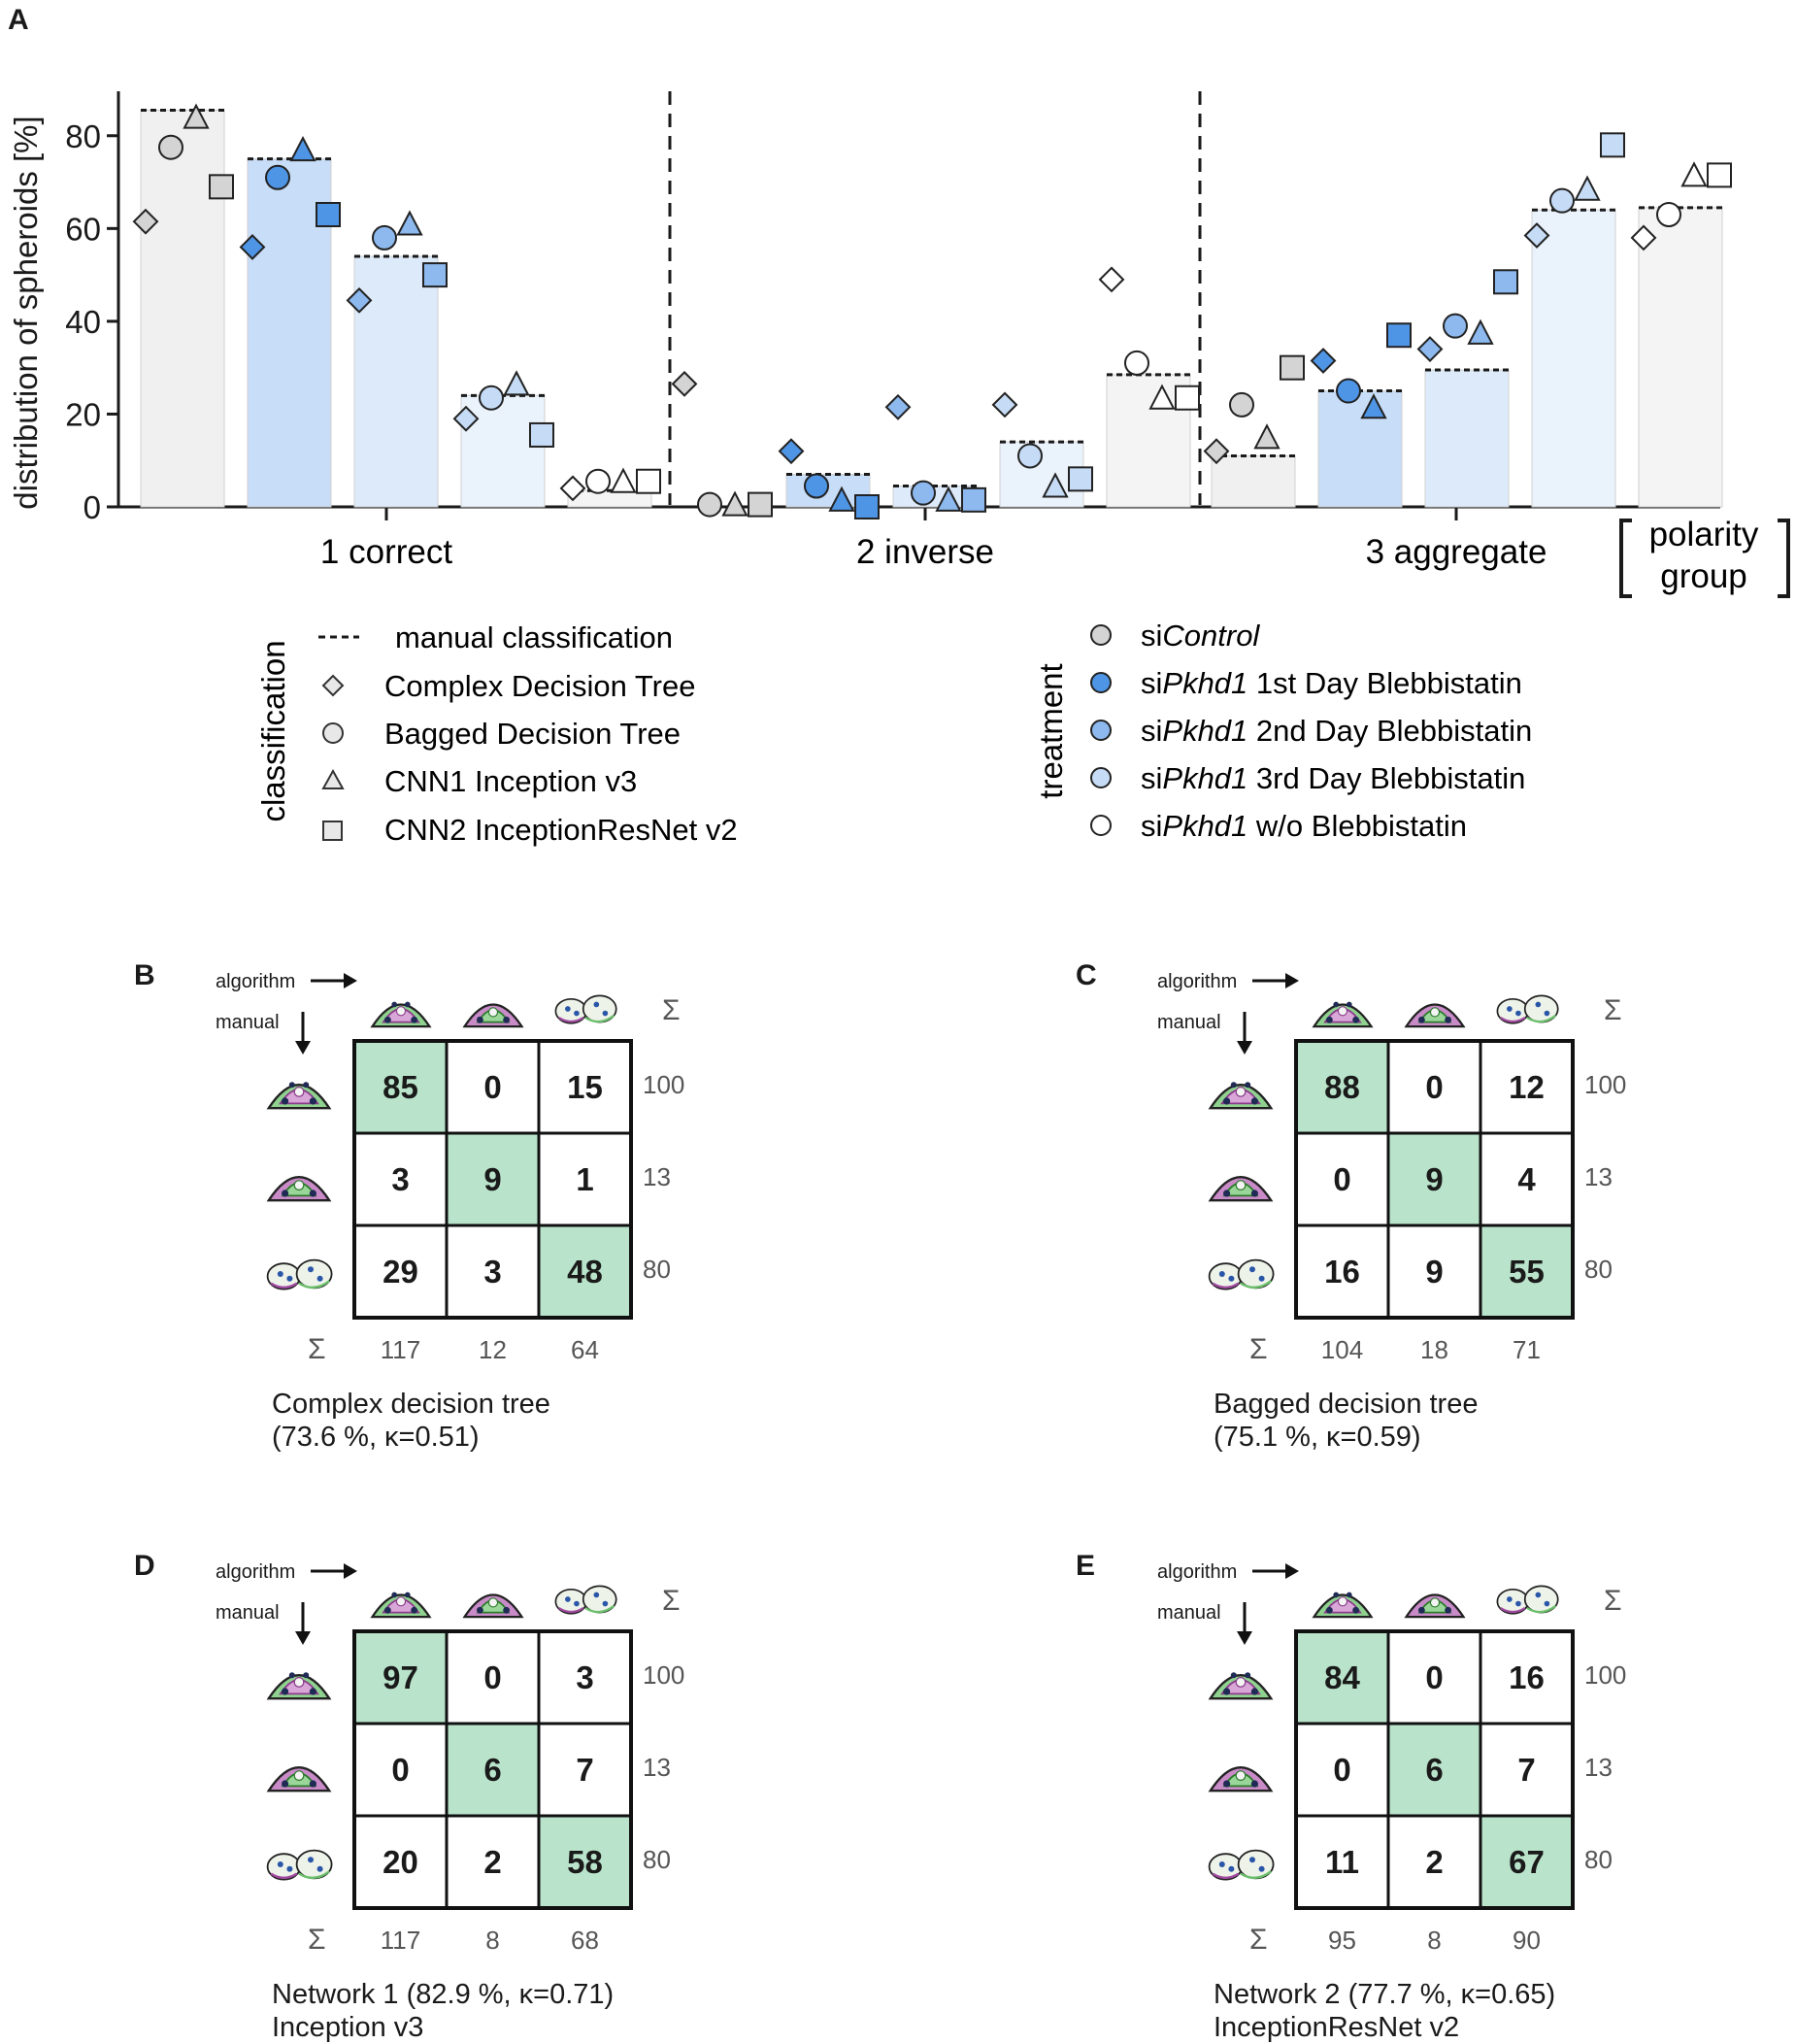 The width and height of the screenshot is (1796, 2044). I want to click on y-tick-label: 60, so click(83, 229).